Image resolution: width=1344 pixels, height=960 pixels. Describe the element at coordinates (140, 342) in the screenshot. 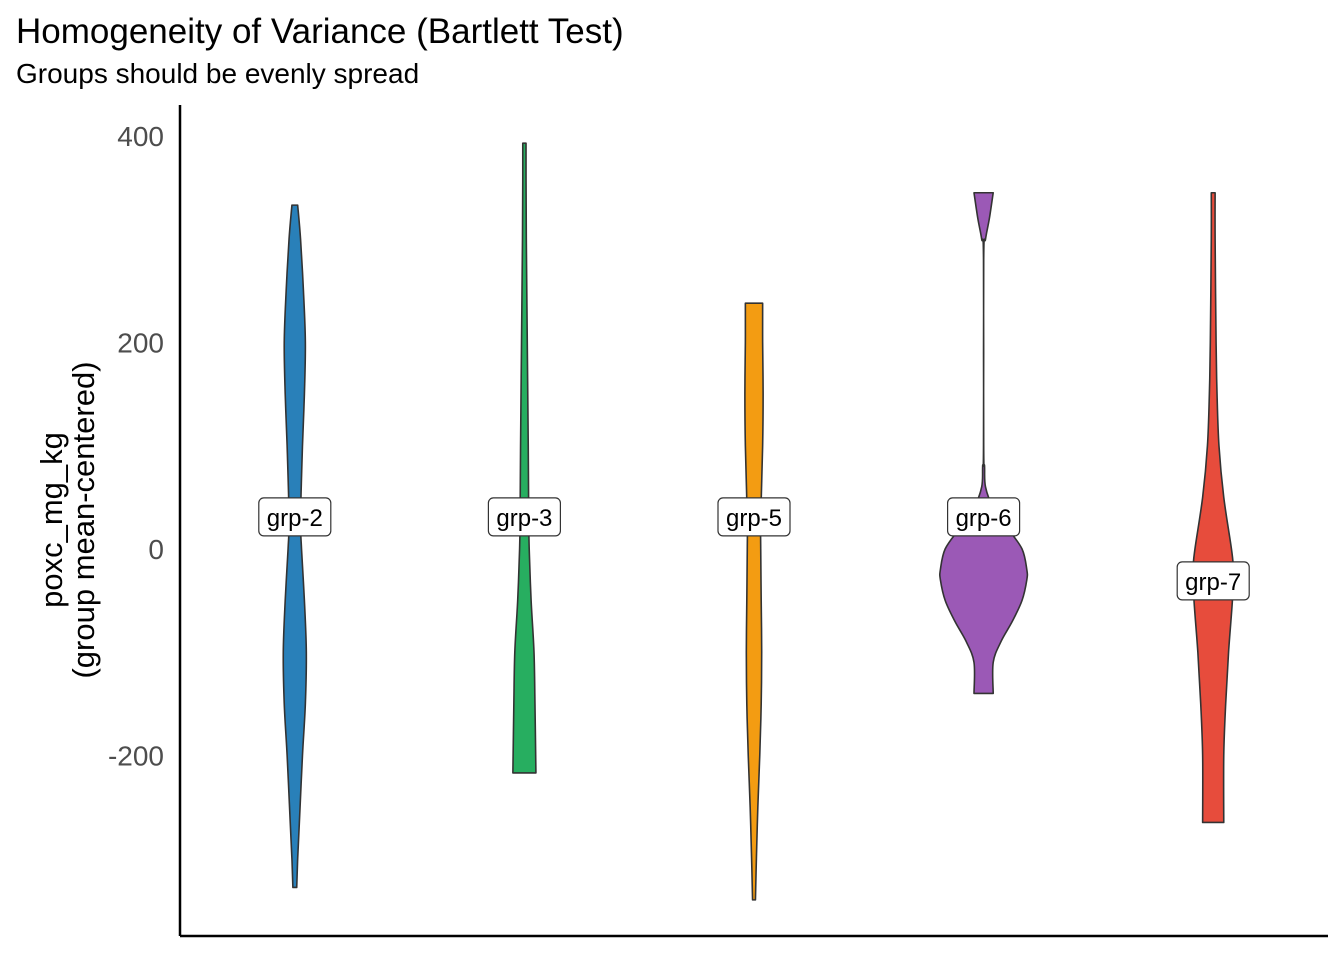

I see `y-tick-label: 200` at that location.